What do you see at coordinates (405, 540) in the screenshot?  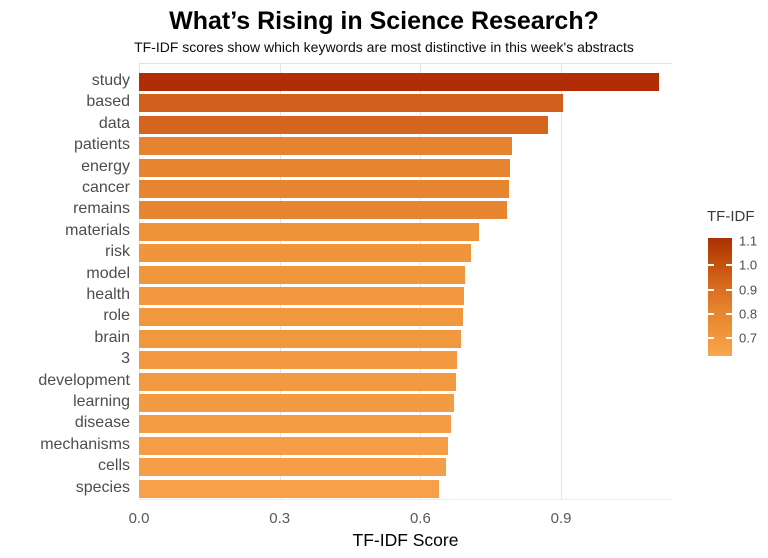 I see `x-axis-title: TF-IDF Score` at bounding box center [405, 540].